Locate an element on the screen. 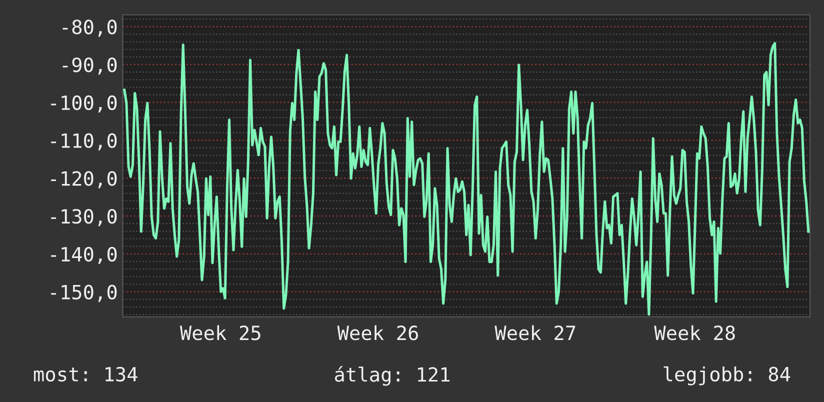  x-tick-label: Week 25 is located at coordinates (220, 332).